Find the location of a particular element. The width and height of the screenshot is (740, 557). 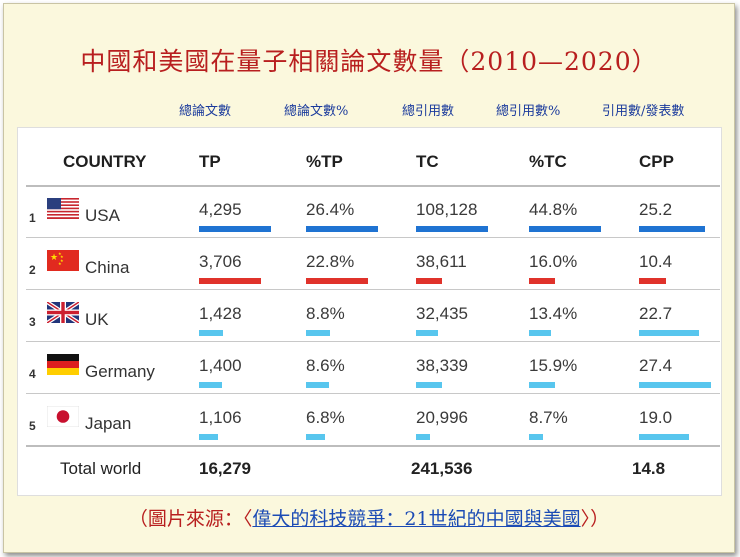

header-tc-pct: %TC is located at coordinates (548, 161).